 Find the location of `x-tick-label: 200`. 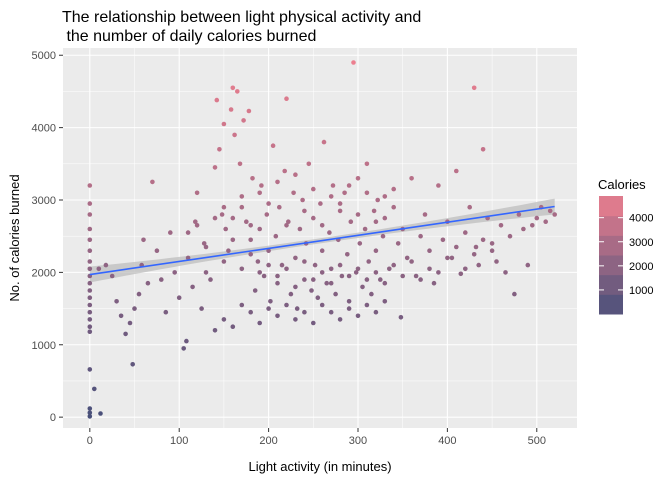

x-tick-label: 200 is located at coordinates (268, 441).